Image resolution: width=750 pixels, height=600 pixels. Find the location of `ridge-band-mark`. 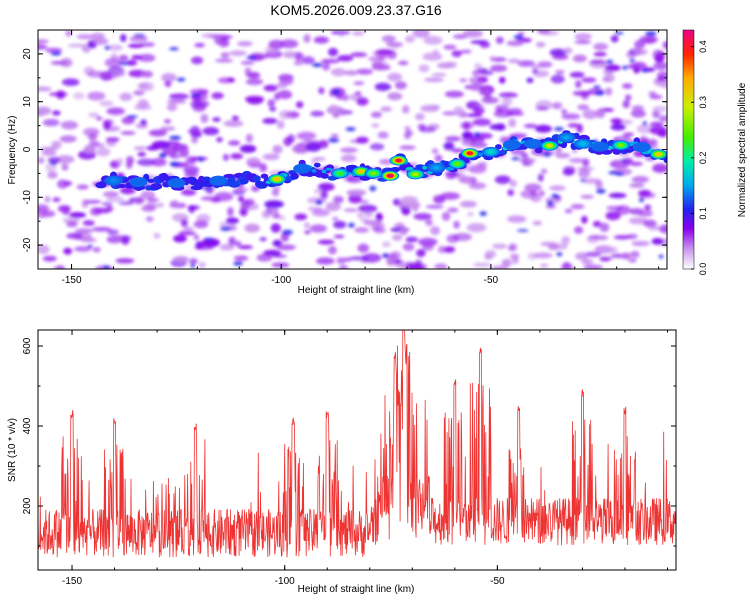

ridge-band-mark is located at coordinates (257, 179).